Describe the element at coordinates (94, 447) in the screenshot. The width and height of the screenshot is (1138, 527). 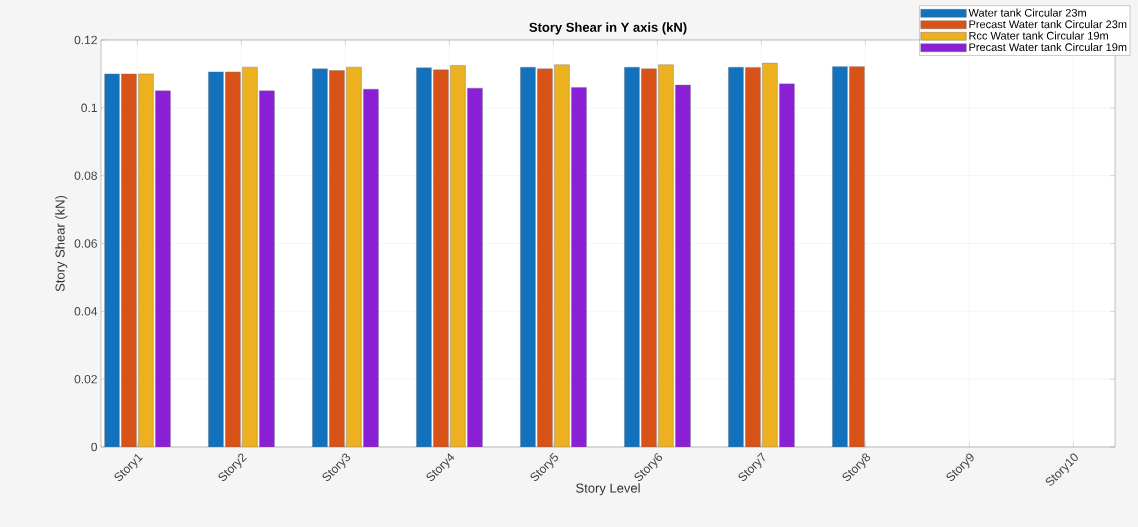
I see `y-tick-label: 0` at that location.